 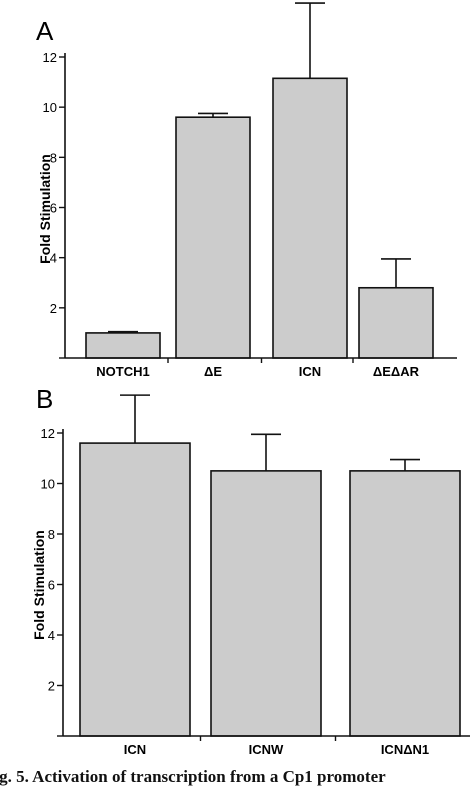 I want to click on panel-a-y-tick-label-12: 12, so click(x=50, y=57).